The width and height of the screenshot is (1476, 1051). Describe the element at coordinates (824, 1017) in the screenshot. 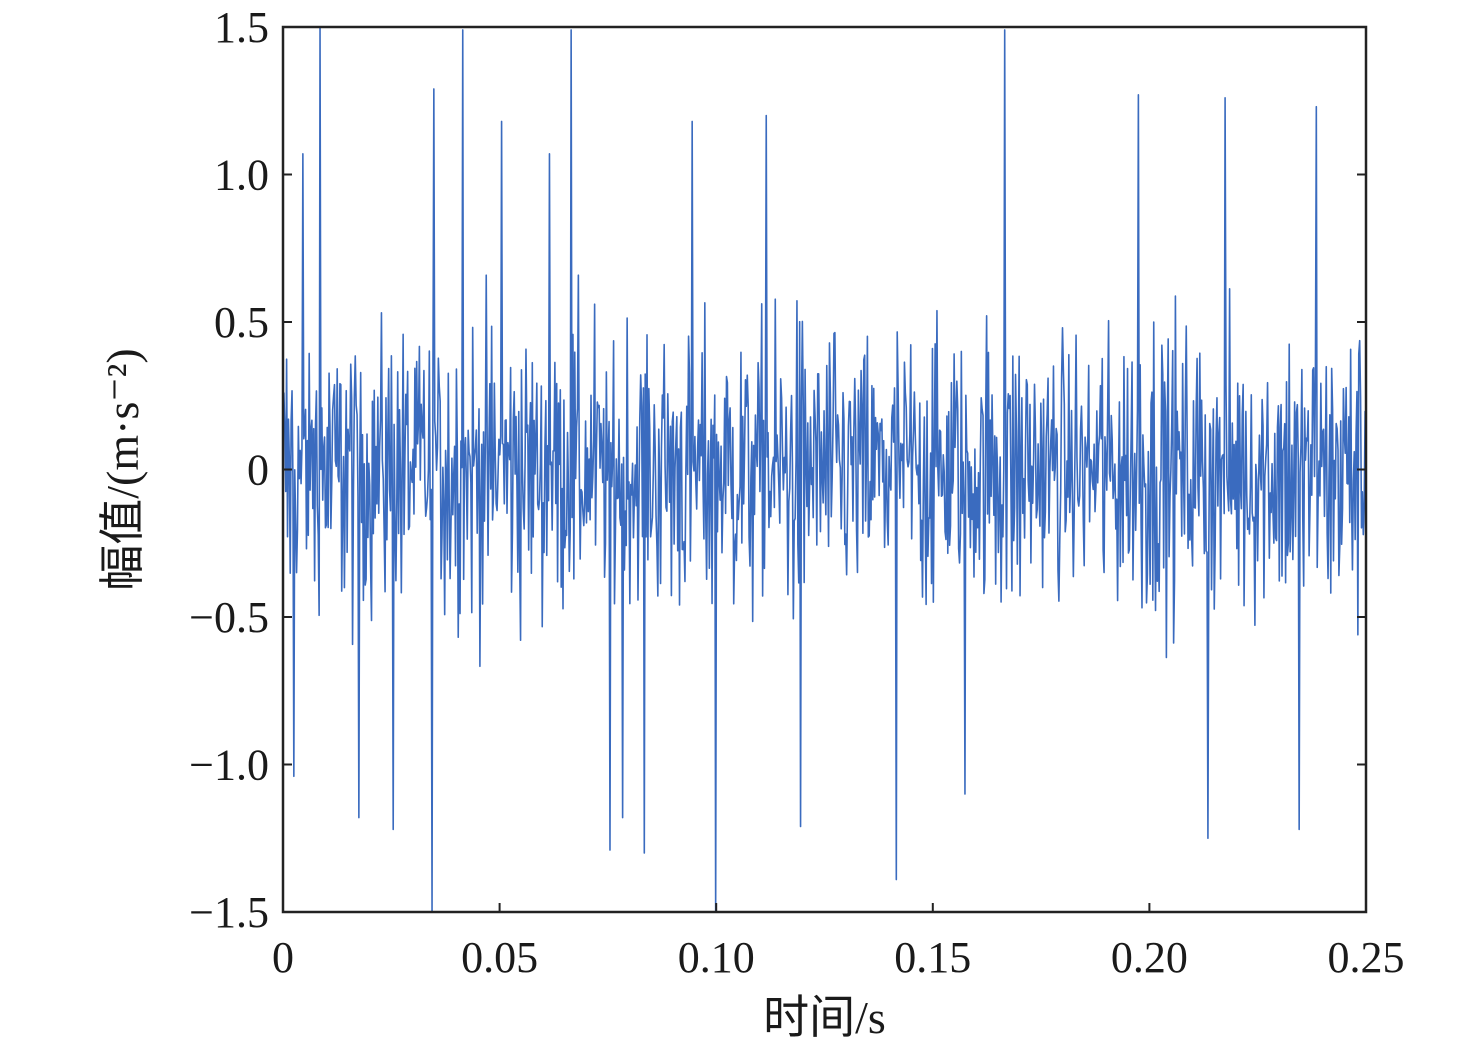

I see `x-axis-label: 时间/s` at that location.